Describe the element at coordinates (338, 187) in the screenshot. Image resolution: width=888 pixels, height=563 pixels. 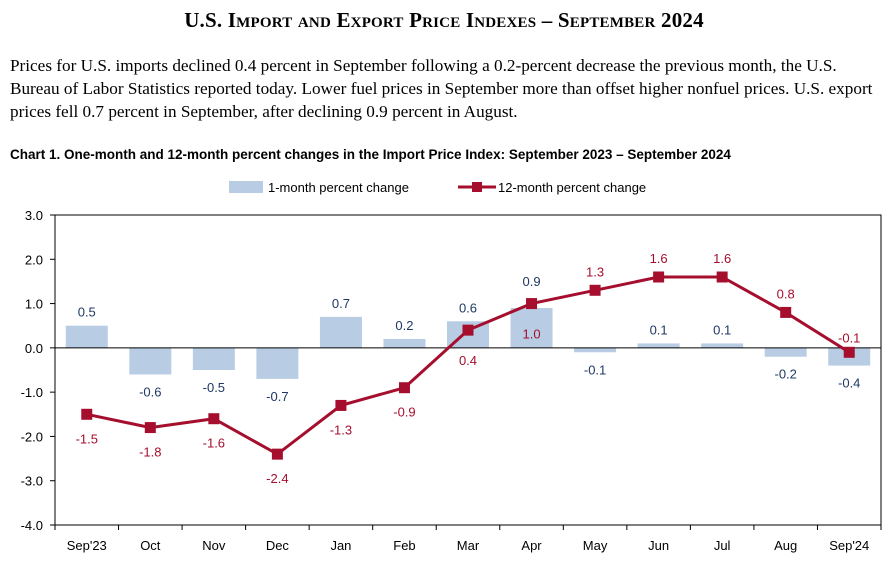
I see `legend-bar-label: 1-month percent change` at that location.